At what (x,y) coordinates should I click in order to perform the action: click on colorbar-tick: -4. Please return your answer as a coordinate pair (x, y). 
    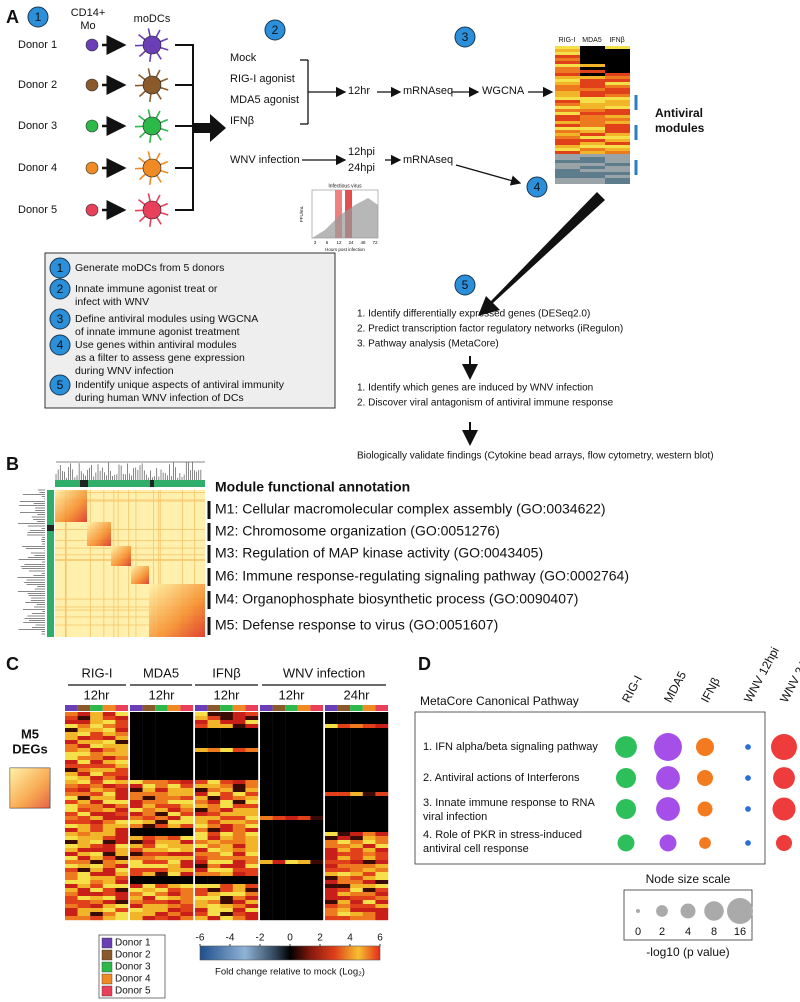
    Looking at the image, I should click on (230, 938).